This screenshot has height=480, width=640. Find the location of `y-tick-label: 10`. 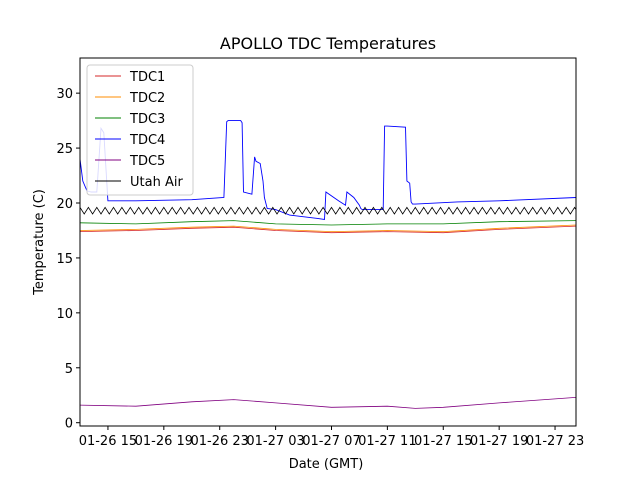

y-tick-label: 10 is located at coordinates (64, 314).